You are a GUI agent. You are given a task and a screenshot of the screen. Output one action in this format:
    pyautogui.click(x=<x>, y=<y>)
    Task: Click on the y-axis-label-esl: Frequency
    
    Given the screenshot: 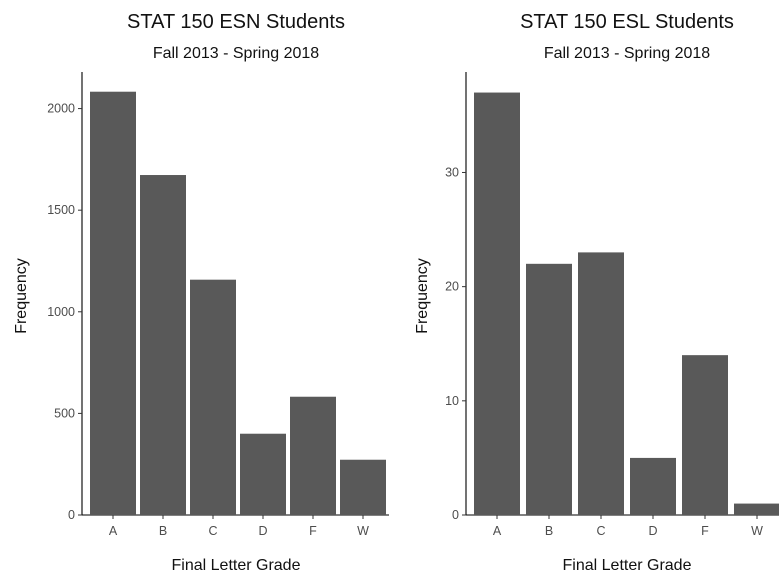 What is the action you would take?
    pyautogui.click(x=422, y=296)
    